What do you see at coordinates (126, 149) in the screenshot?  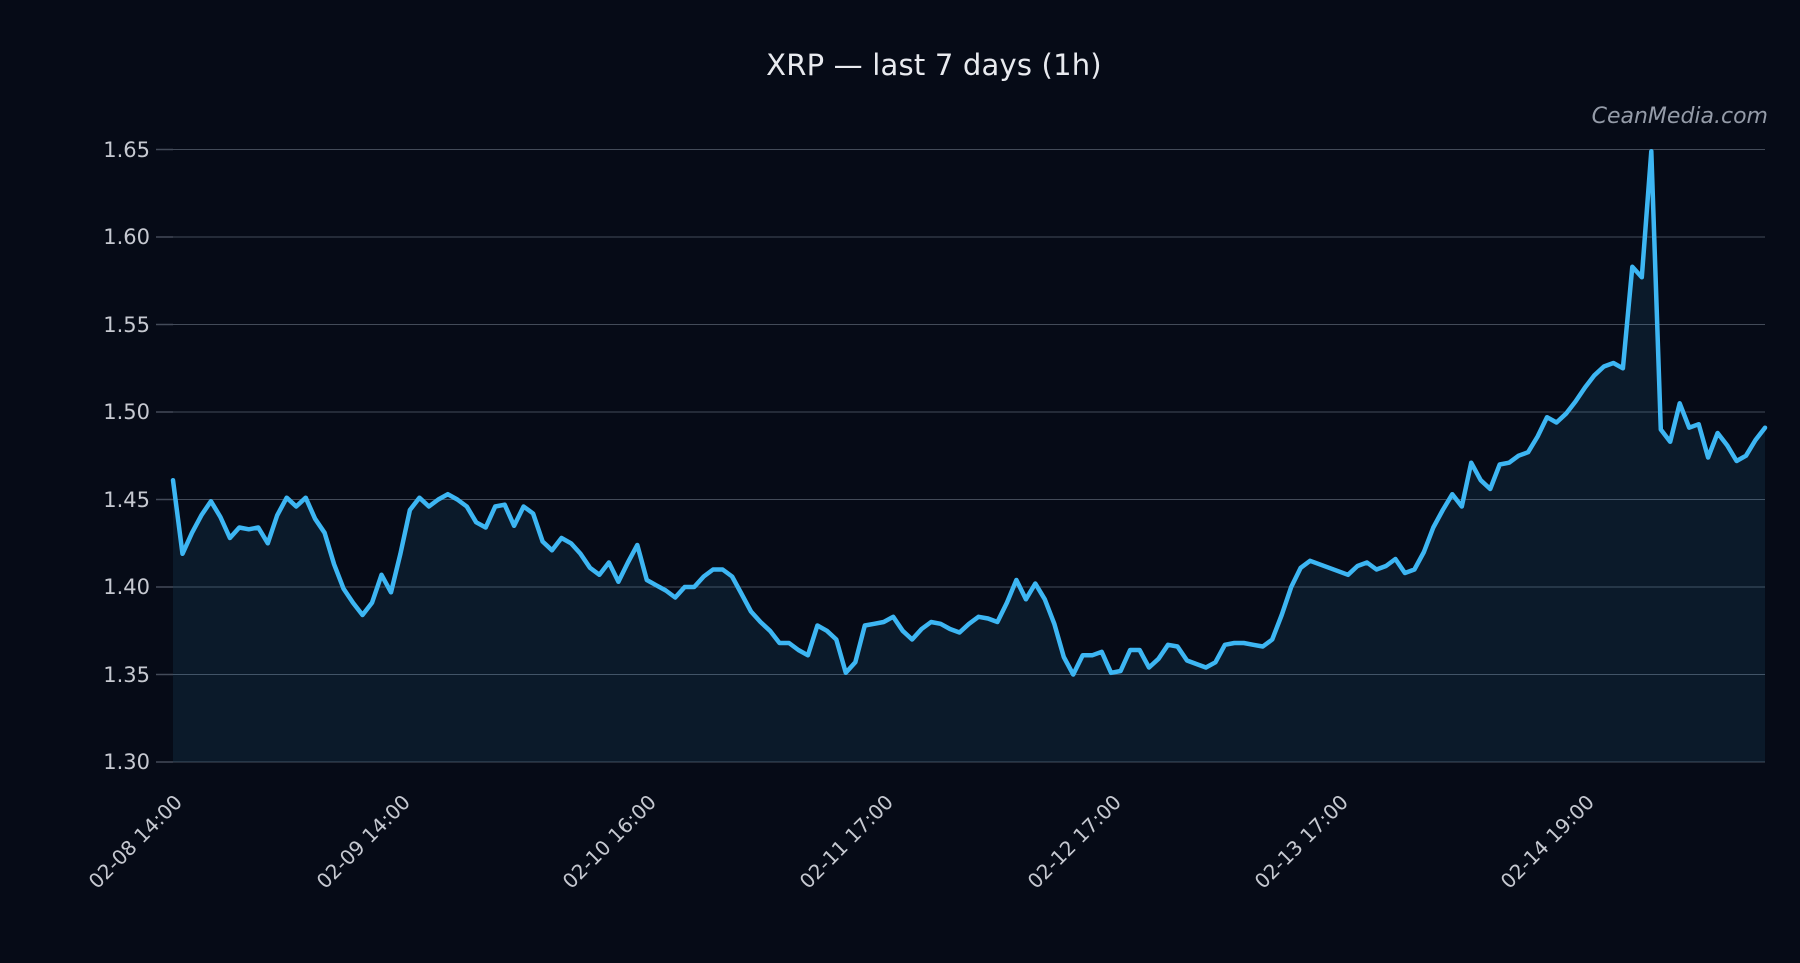 I see `y-tick-label: 1.65` at bounding box center [126, 149].